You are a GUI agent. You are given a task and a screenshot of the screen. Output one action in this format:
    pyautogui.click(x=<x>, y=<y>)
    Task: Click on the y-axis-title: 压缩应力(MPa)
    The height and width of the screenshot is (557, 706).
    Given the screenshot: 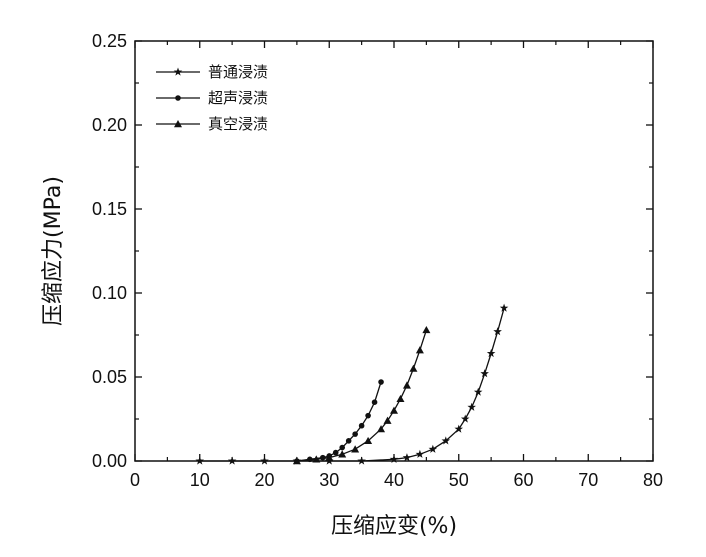 What is the action you would take?
    pyautogui.click(x=53, y=251)
    